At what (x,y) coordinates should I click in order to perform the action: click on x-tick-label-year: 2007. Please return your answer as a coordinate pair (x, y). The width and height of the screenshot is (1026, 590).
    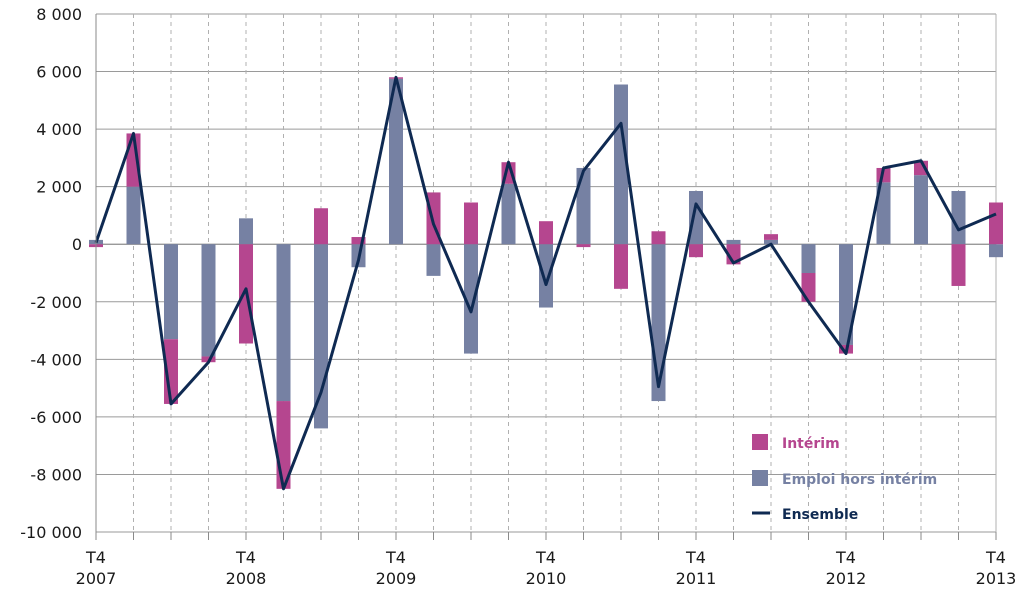
    Looking at the image, I should click on (96, 578).